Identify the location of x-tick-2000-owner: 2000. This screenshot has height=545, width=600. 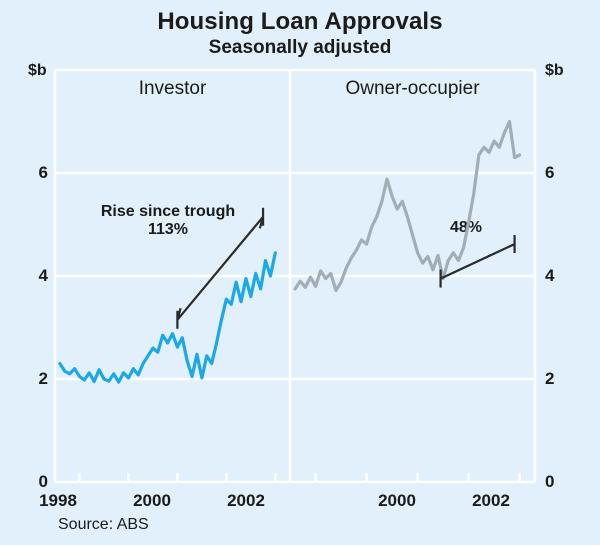
(397, 500).